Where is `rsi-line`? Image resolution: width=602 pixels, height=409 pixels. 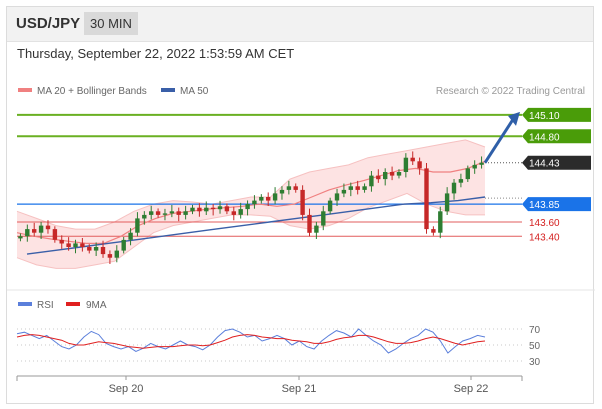
rsi-line is located at coordinates (251, 341).